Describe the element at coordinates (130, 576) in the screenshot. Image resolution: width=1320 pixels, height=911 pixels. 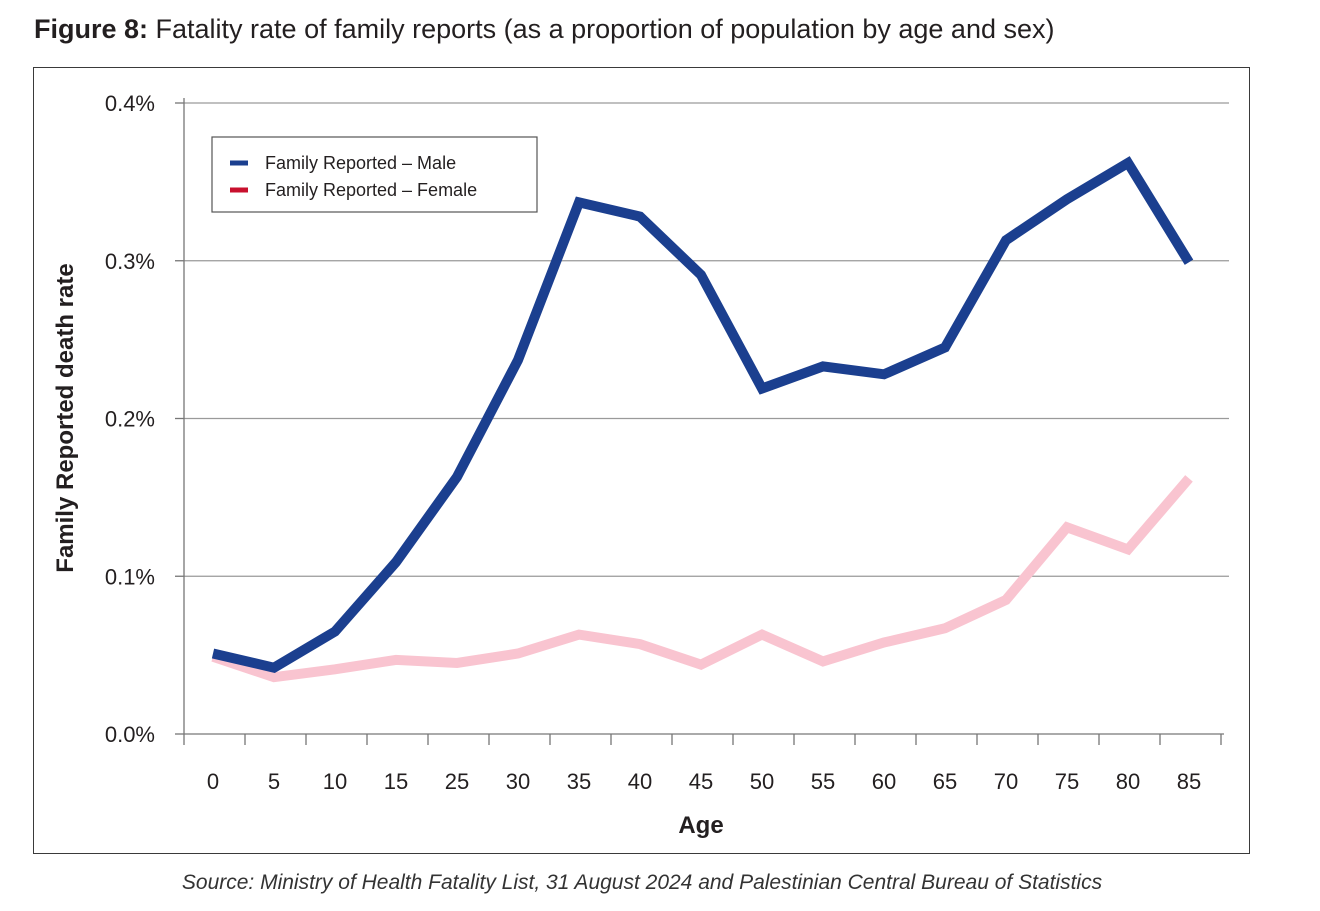
I see `y-tick-label: 0.1%` at that location.